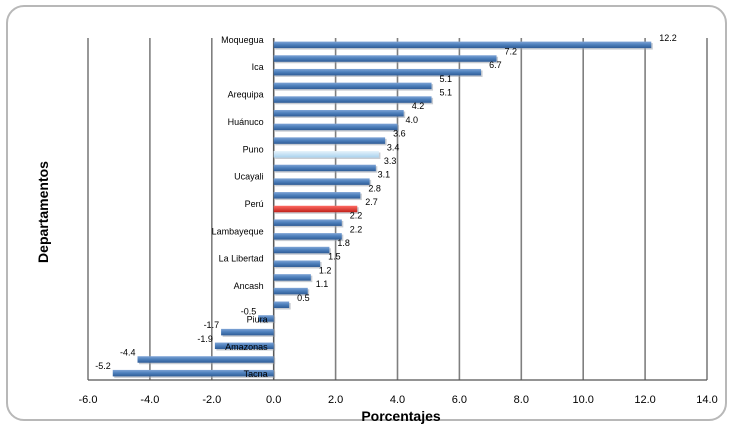  What do you see at coordinates (668, 38) in the screenshot?
I see `value-label: 12.2` at bounding box center [668, 38].